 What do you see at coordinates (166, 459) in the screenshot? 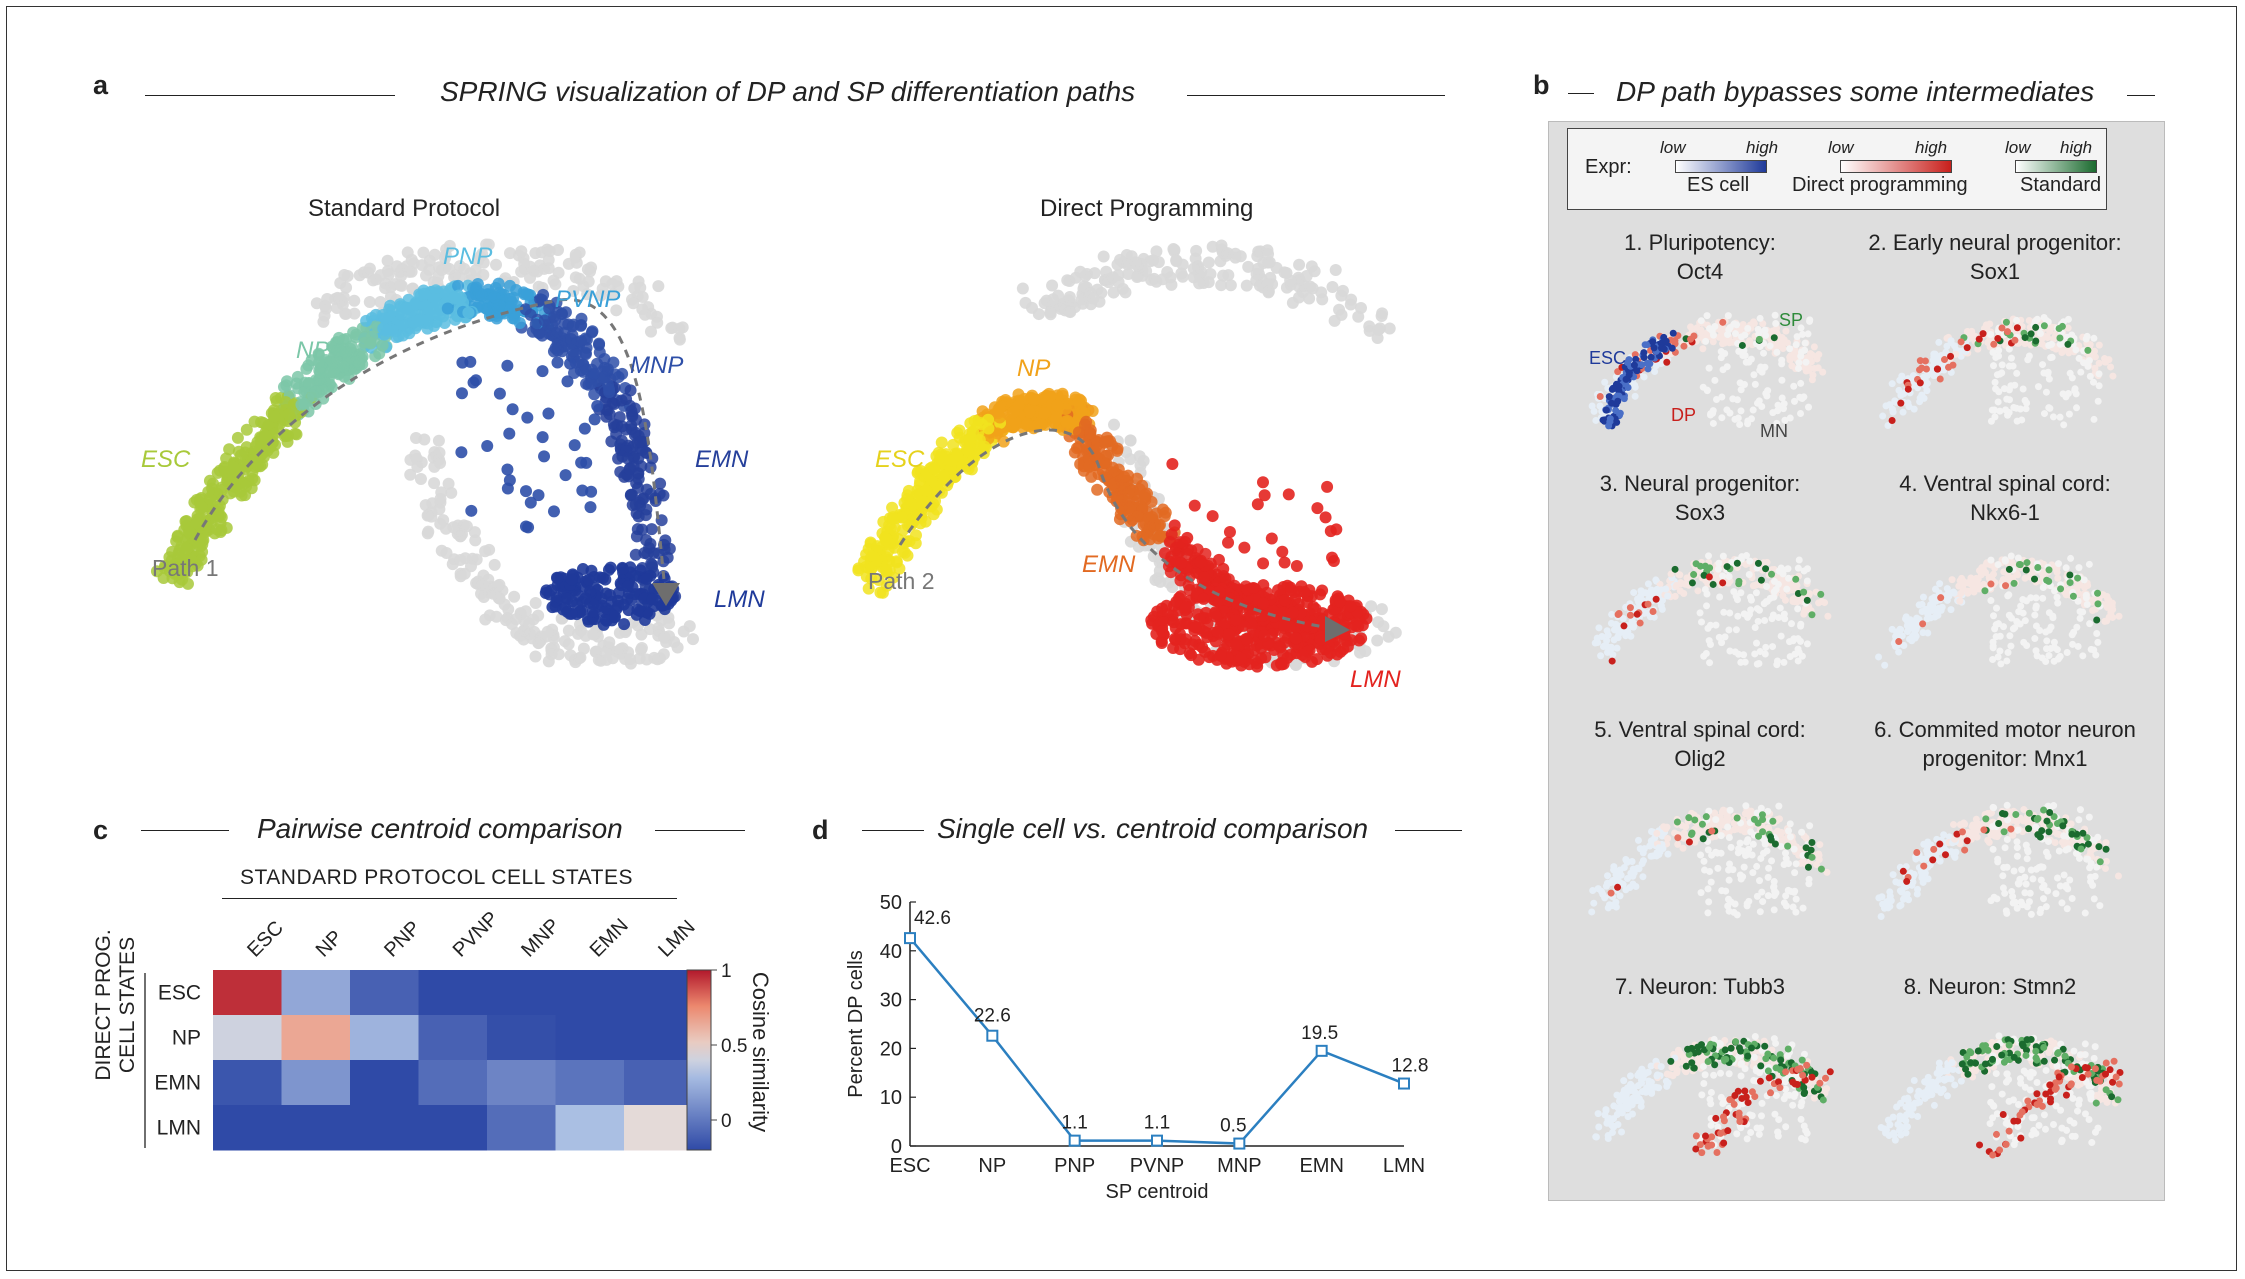
I see `label-esc-left: ESC` at bounding box center [166, 459].